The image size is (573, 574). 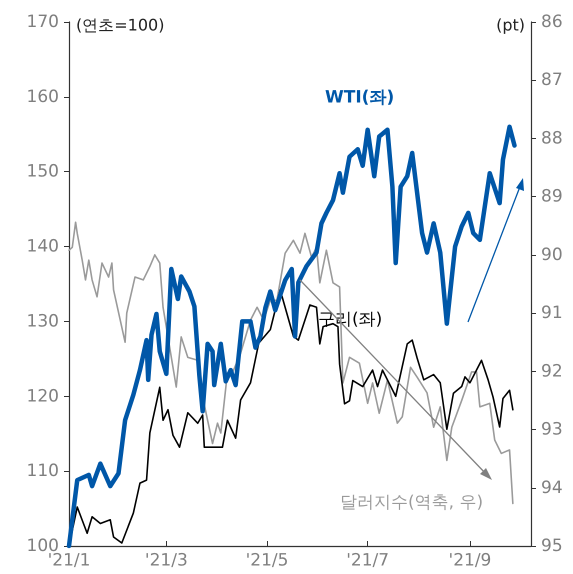 I want to click on y2-tick-label: 86, so click(x=552, y=22).